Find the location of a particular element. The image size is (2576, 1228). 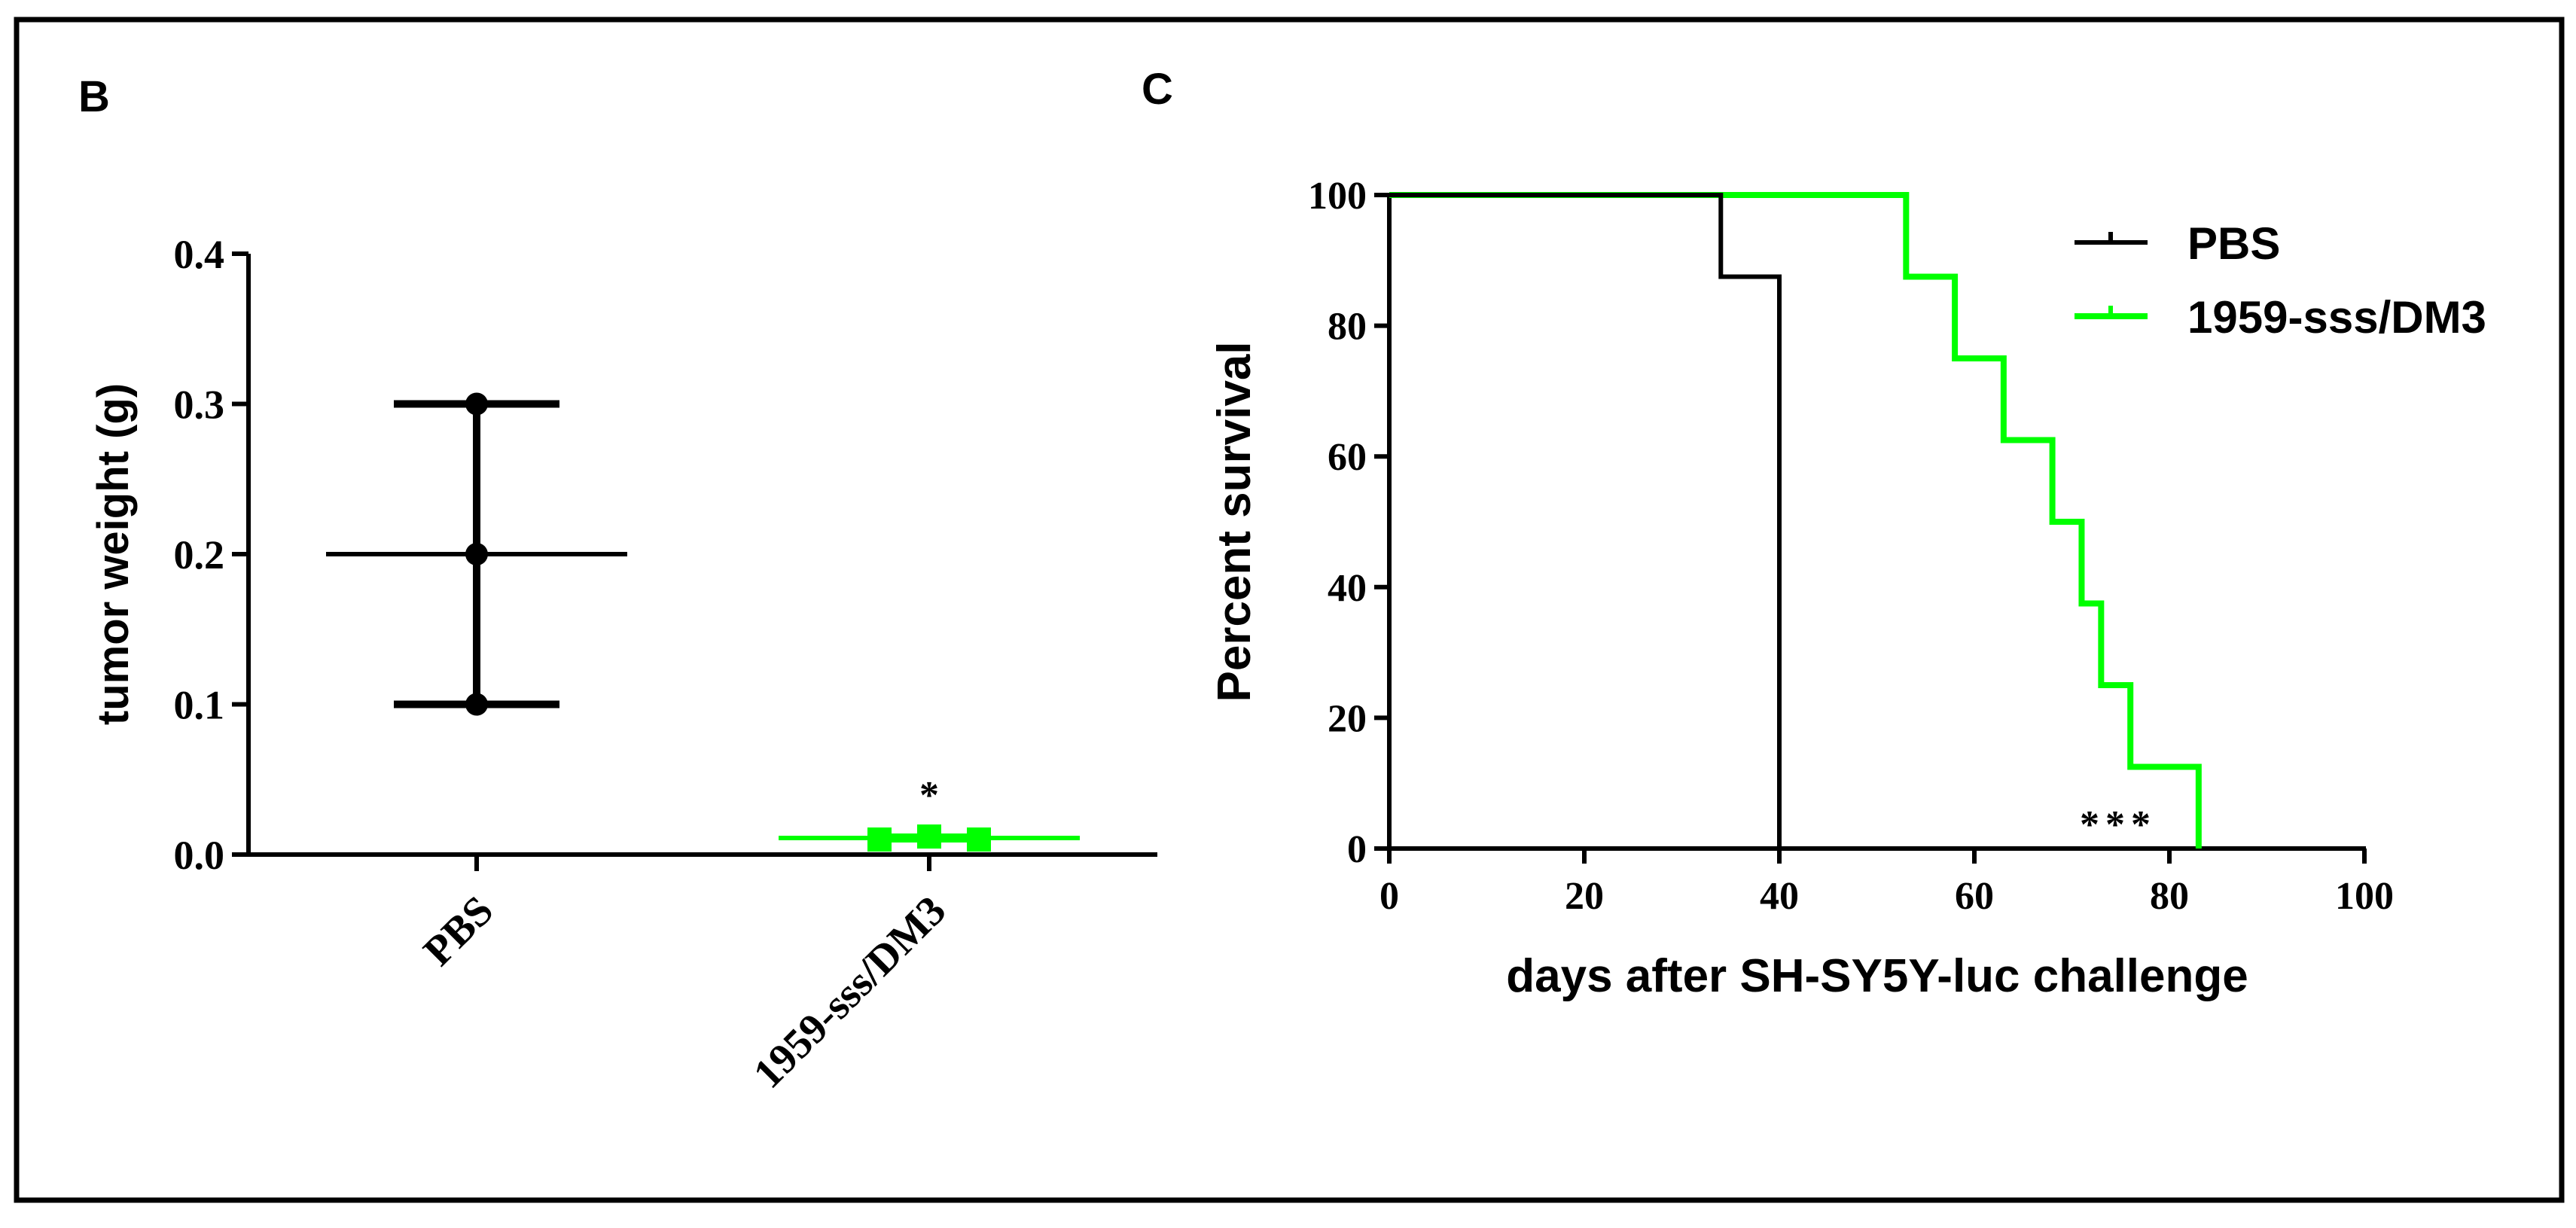

panel-c-y-axis-label: Percent survival is located at coordinates (1235, 522).